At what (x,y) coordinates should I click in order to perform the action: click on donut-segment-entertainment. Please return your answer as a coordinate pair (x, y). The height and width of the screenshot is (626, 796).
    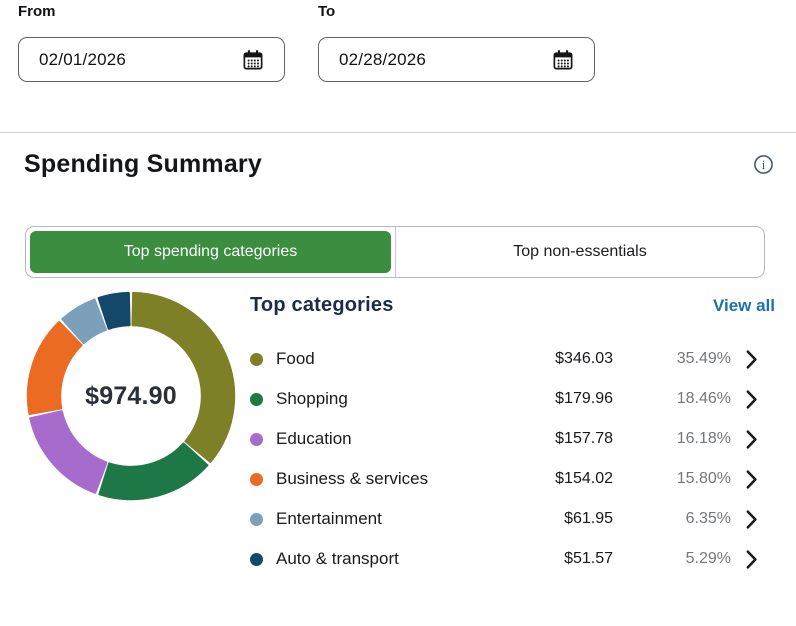
    Looking at the image, I should click on (84, 321).